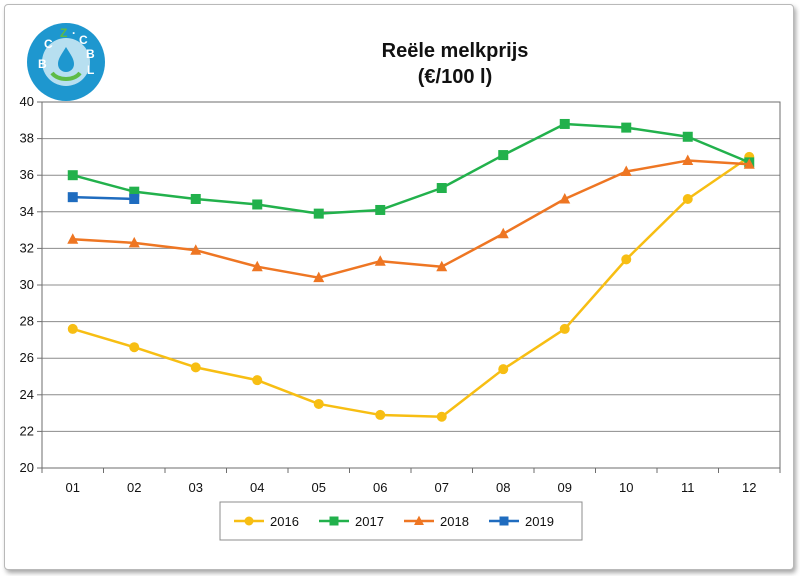  What do you see at coordinates (27, 101) in the screenshot?
I see `y-tick-label: 40` at bounding box center [27, 101].